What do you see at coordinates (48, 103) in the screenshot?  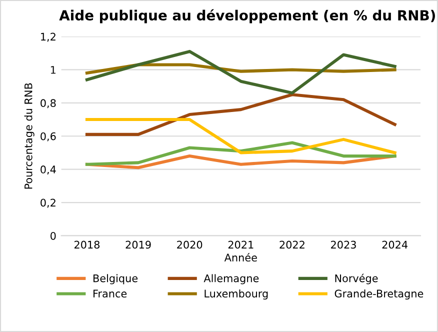 I see `y-tick-label: 0,8` at bounding box center [48, 103].